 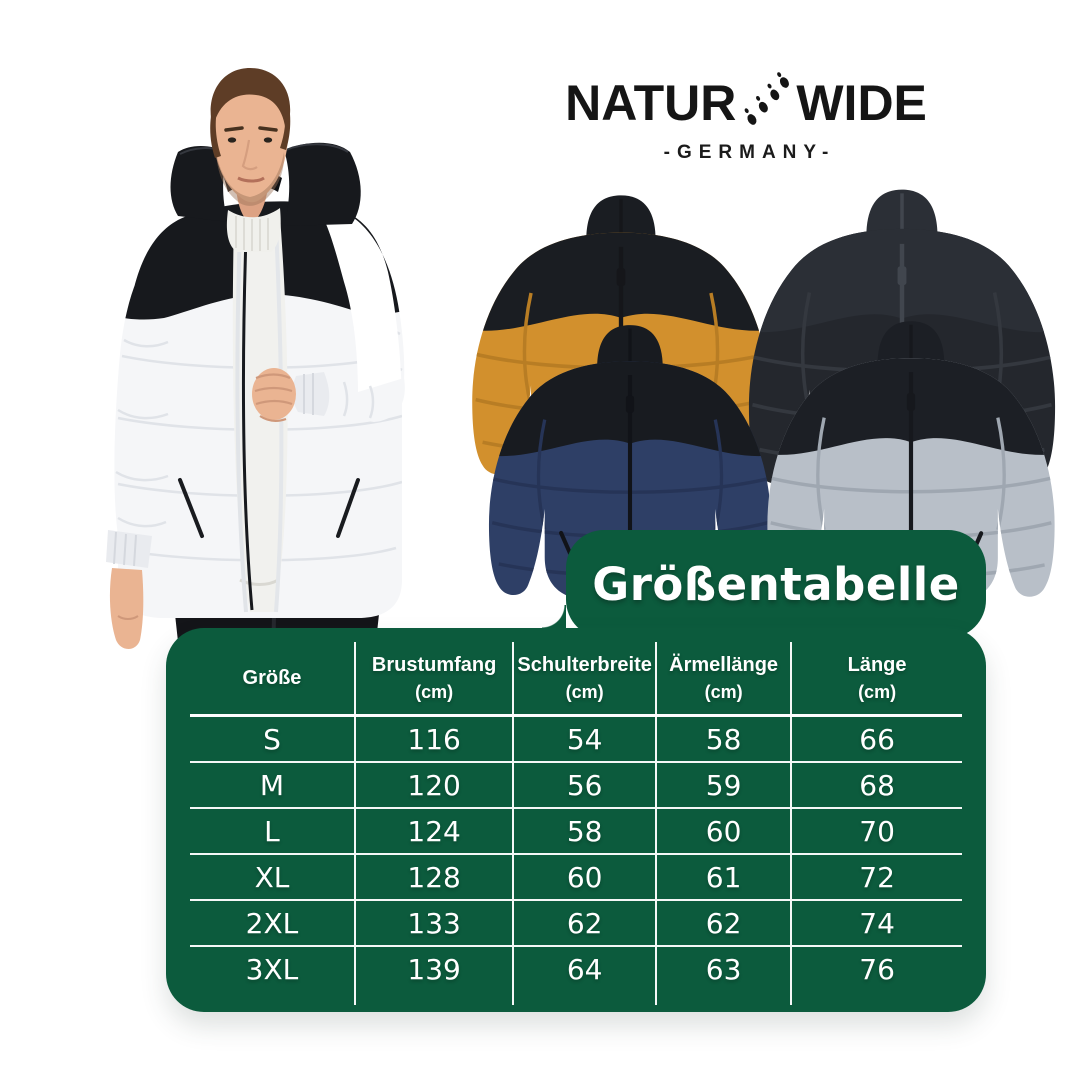 I want to click on brand-name-left: NATUR, so click(x=651, y=103).